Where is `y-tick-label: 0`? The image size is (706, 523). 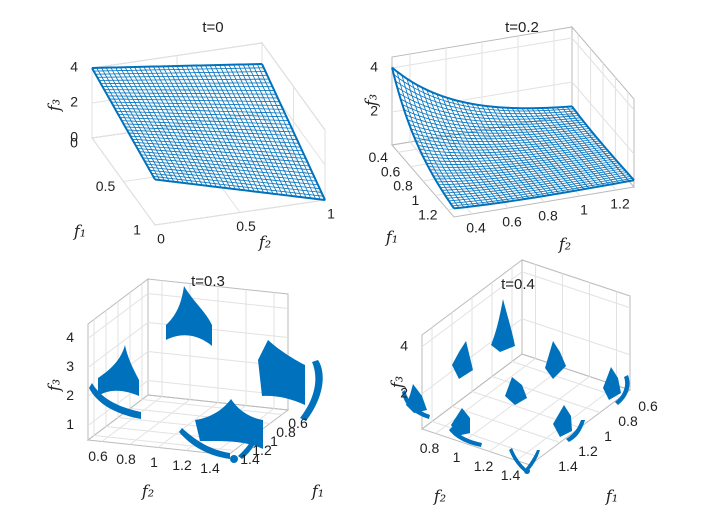 y-tick-label: 0 is located at coordinates (161, 239).